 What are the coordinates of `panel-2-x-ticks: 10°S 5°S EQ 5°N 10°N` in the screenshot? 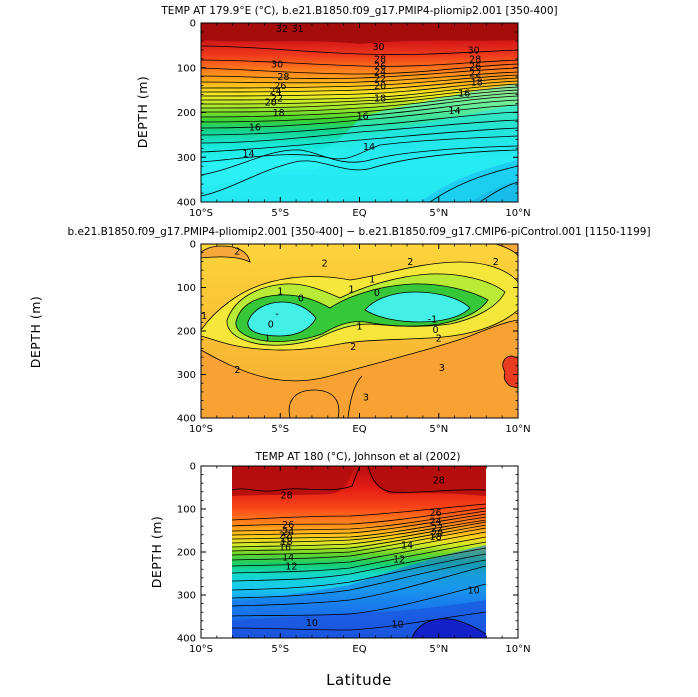 It's located at (360, 339).